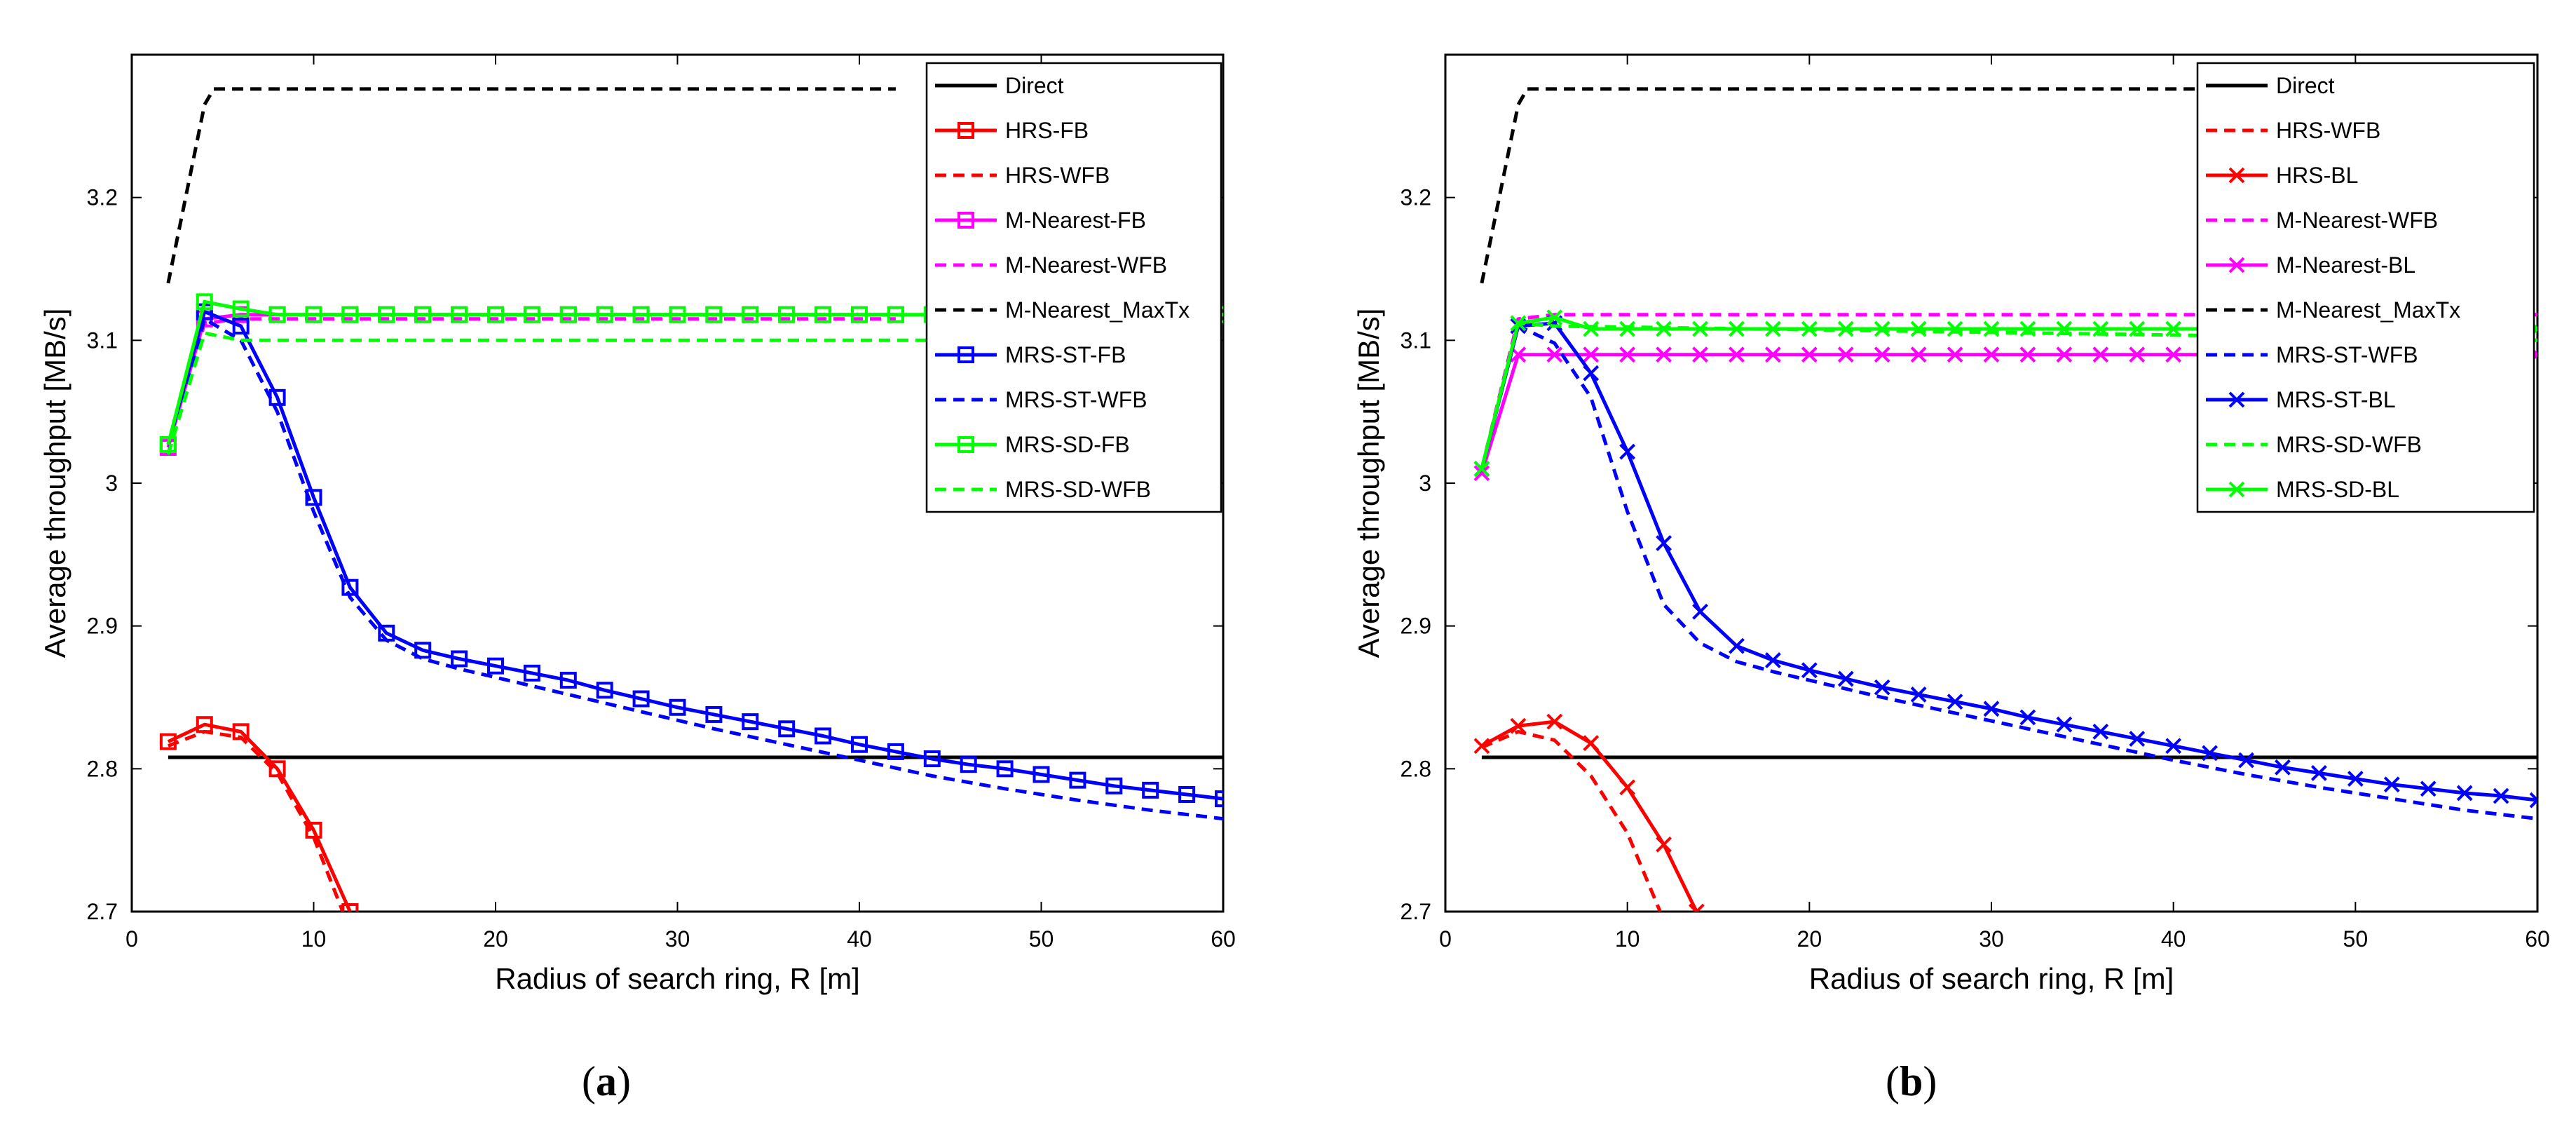 The width and height of the screenshot is (2576, 1143). Describe the element at coordinates (2345, 265) in the screenshot. I see `panel-b-legend-entry-m-nearest-bl-label: M-Nearest-BL` at that location.